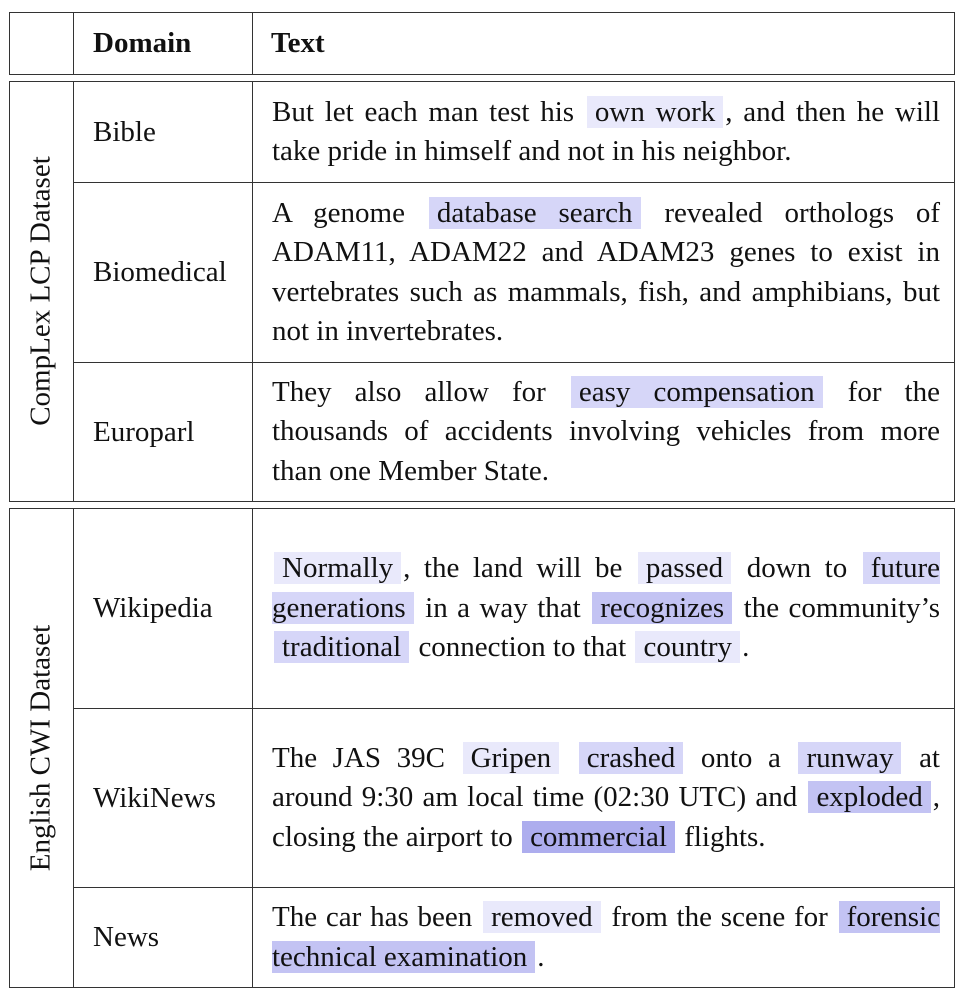  I want to click on text-segment: flights., so click(721, 836).